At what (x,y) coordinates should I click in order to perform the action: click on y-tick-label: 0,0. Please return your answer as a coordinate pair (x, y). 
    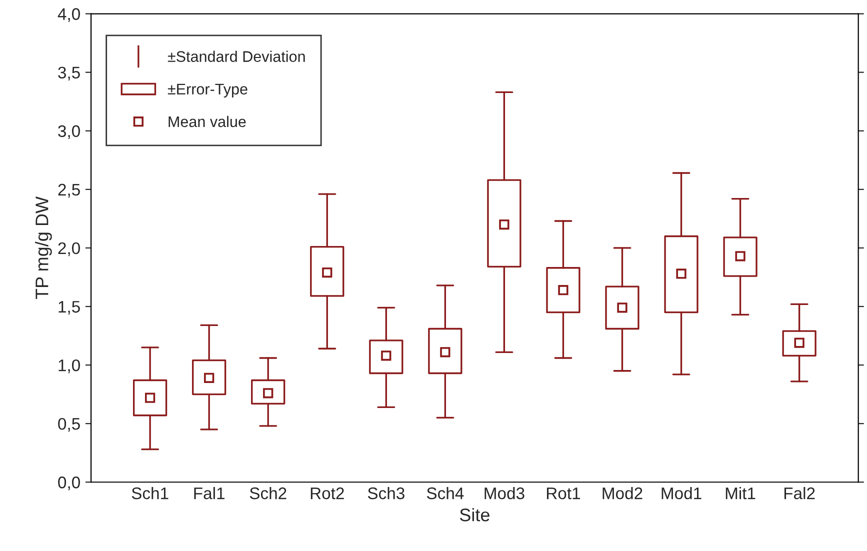
    Looking at the image, I should click on (69, 483).